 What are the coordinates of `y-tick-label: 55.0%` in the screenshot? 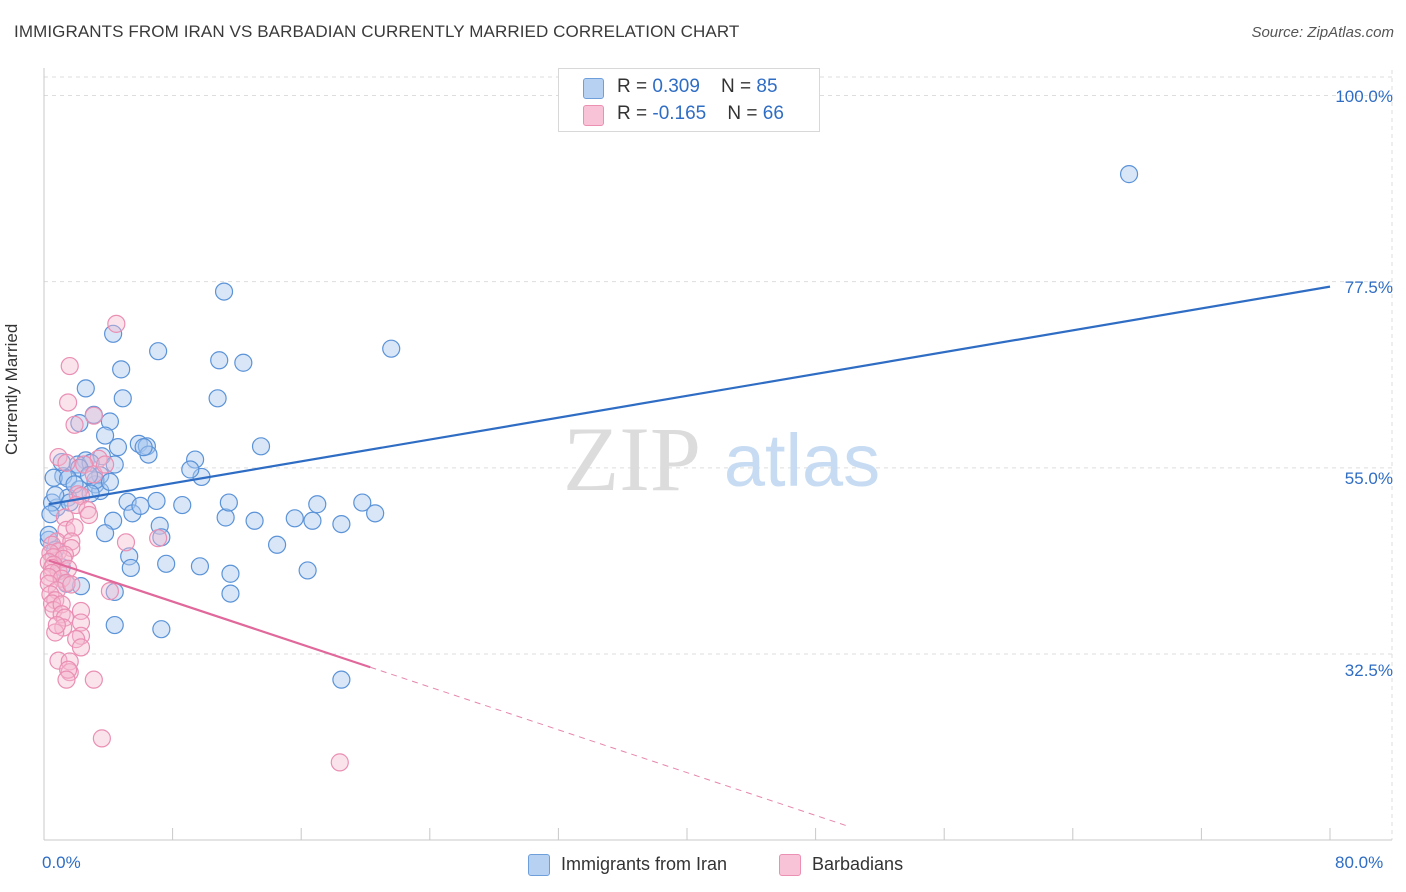 It's located at (1368, 478).